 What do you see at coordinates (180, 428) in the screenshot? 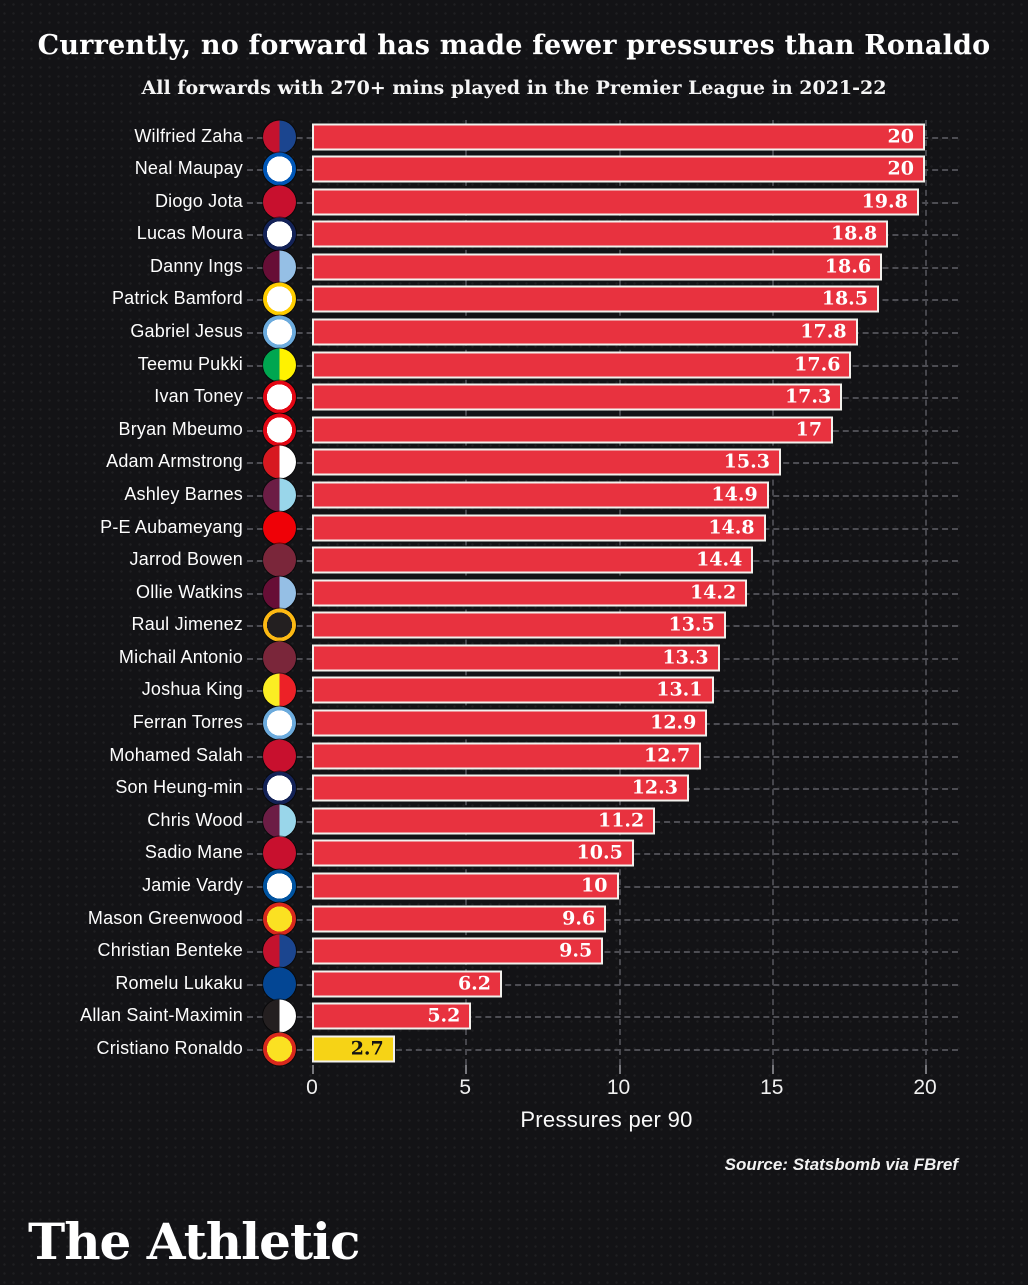
I see `player-name: Bryan Mbeumo` at bounding box center [180, 428].